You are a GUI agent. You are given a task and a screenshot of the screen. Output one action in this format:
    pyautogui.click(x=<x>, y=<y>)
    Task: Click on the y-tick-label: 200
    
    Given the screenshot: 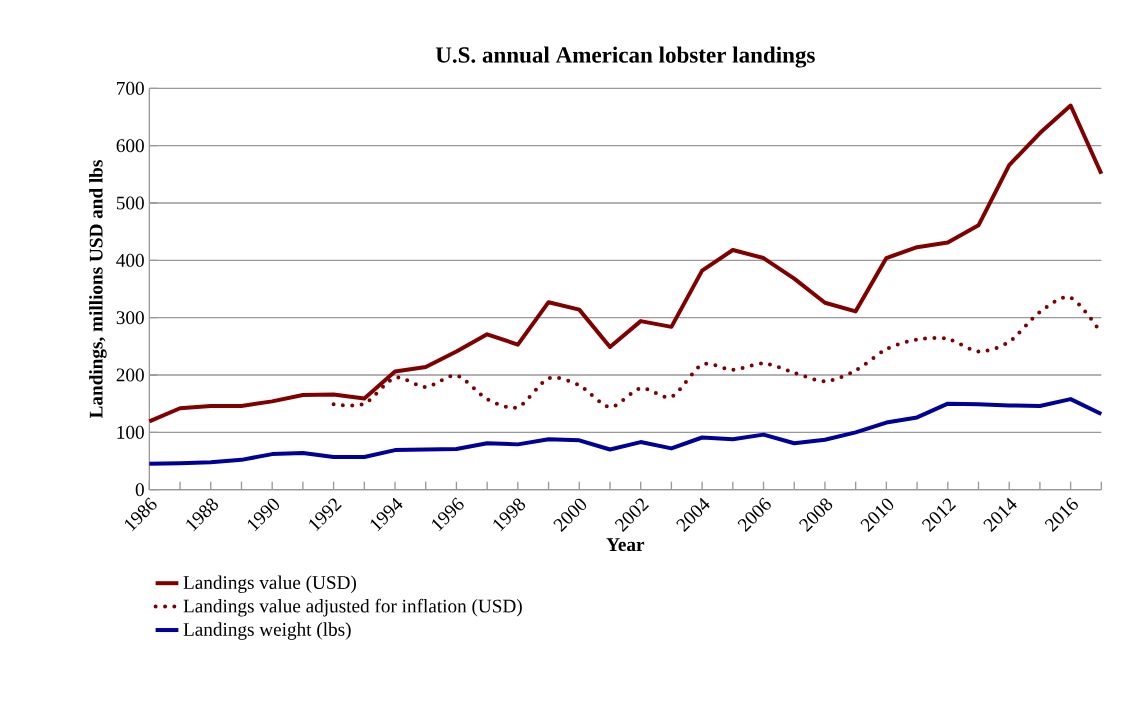 What is the action you would take?
    pyautogui.click(x=130, y=375)
    